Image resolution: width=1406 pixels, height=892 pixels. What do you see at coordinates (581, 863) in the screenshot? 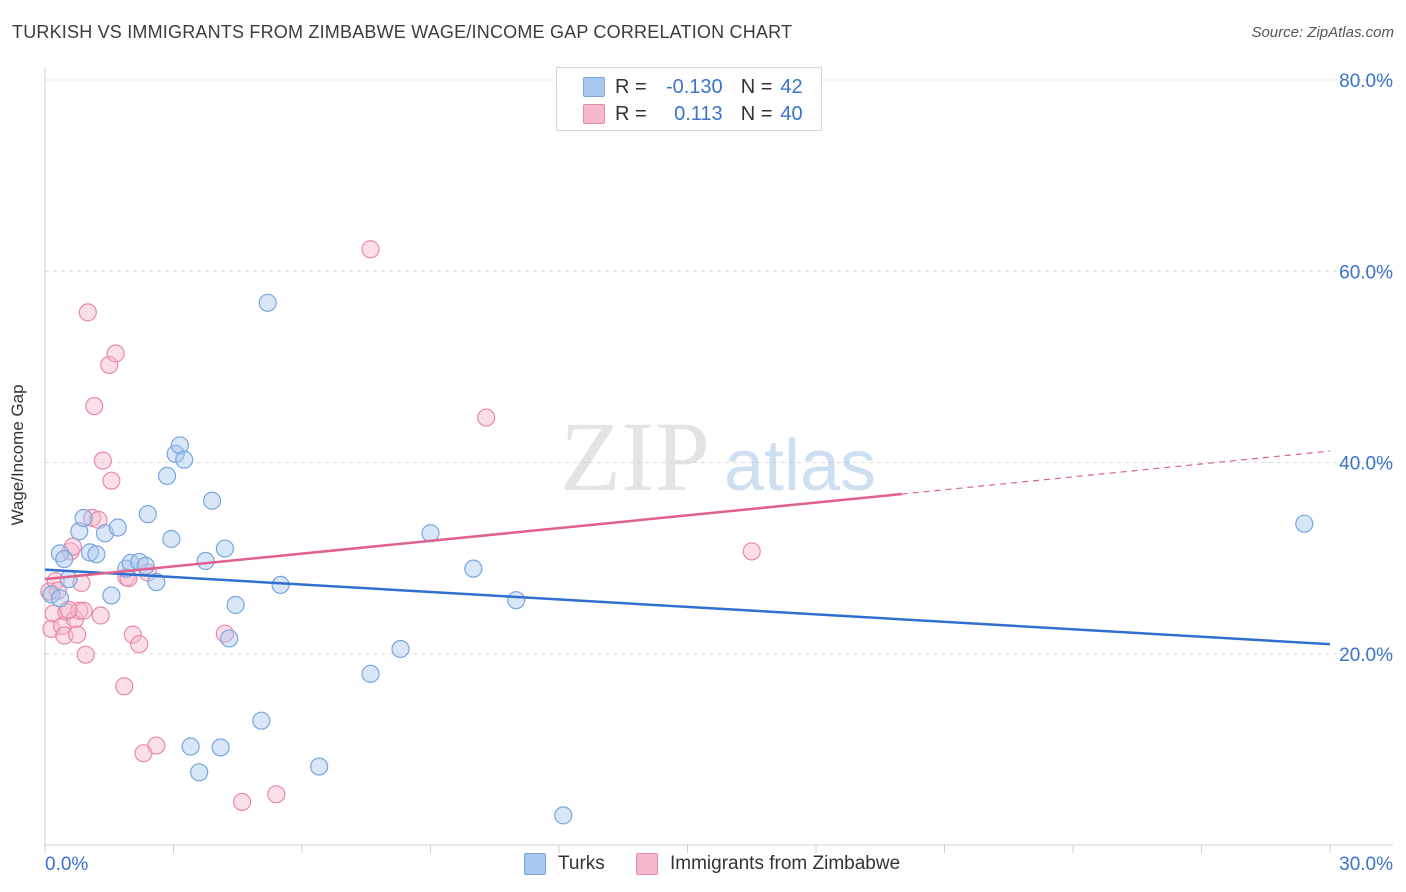
I see `legend-label-turks: Turks` at bounding box center [581, 863].